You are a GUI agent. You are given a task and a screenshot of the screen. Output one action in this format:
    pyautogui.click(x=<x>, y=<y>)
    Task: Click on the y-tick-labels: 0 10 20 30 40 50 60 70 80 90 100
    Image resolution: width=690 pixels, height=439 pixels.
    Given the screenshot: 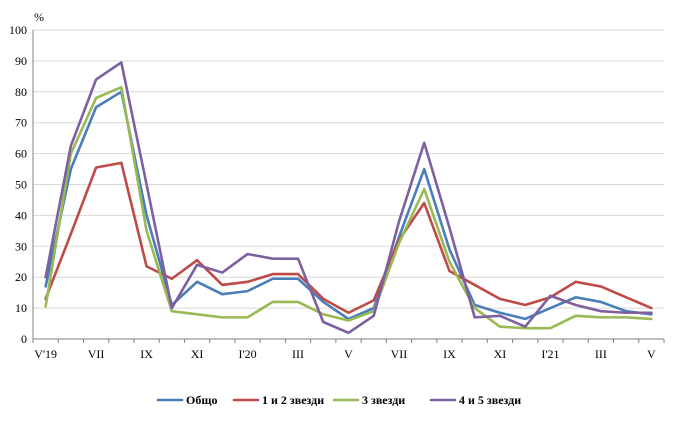 What is the action you would take?
    pyautogui.click(x=18, y=184)
    